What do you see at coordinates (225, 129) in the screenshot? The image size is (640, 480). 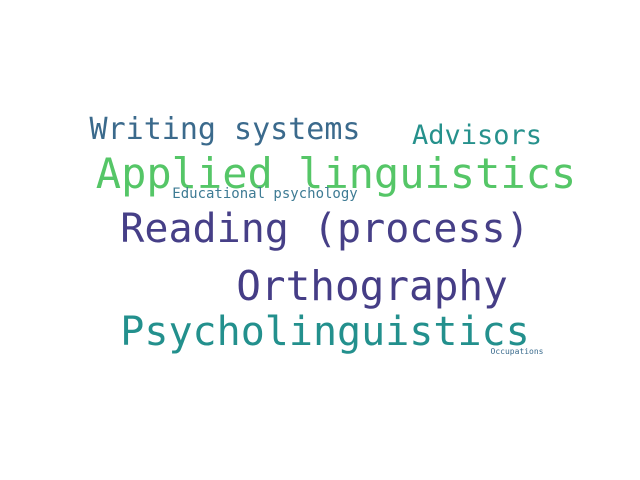 I see `word-writing-systems: Writing systems` at bounding box center [225, 129].